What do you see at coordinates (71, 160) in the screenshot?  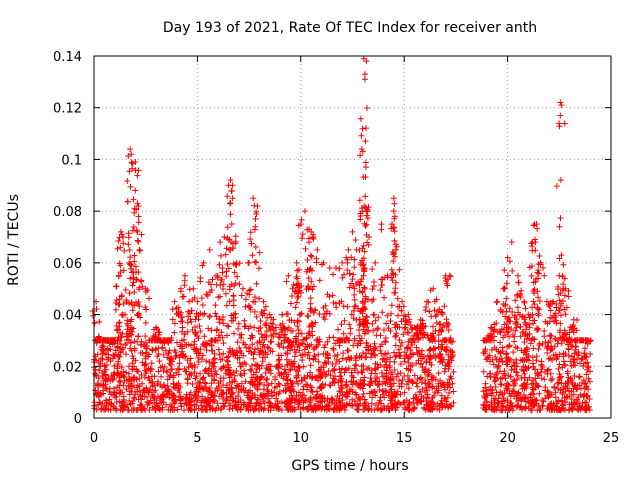 I see `y-tick-label: 0.1` at bounding box center [71, 160].